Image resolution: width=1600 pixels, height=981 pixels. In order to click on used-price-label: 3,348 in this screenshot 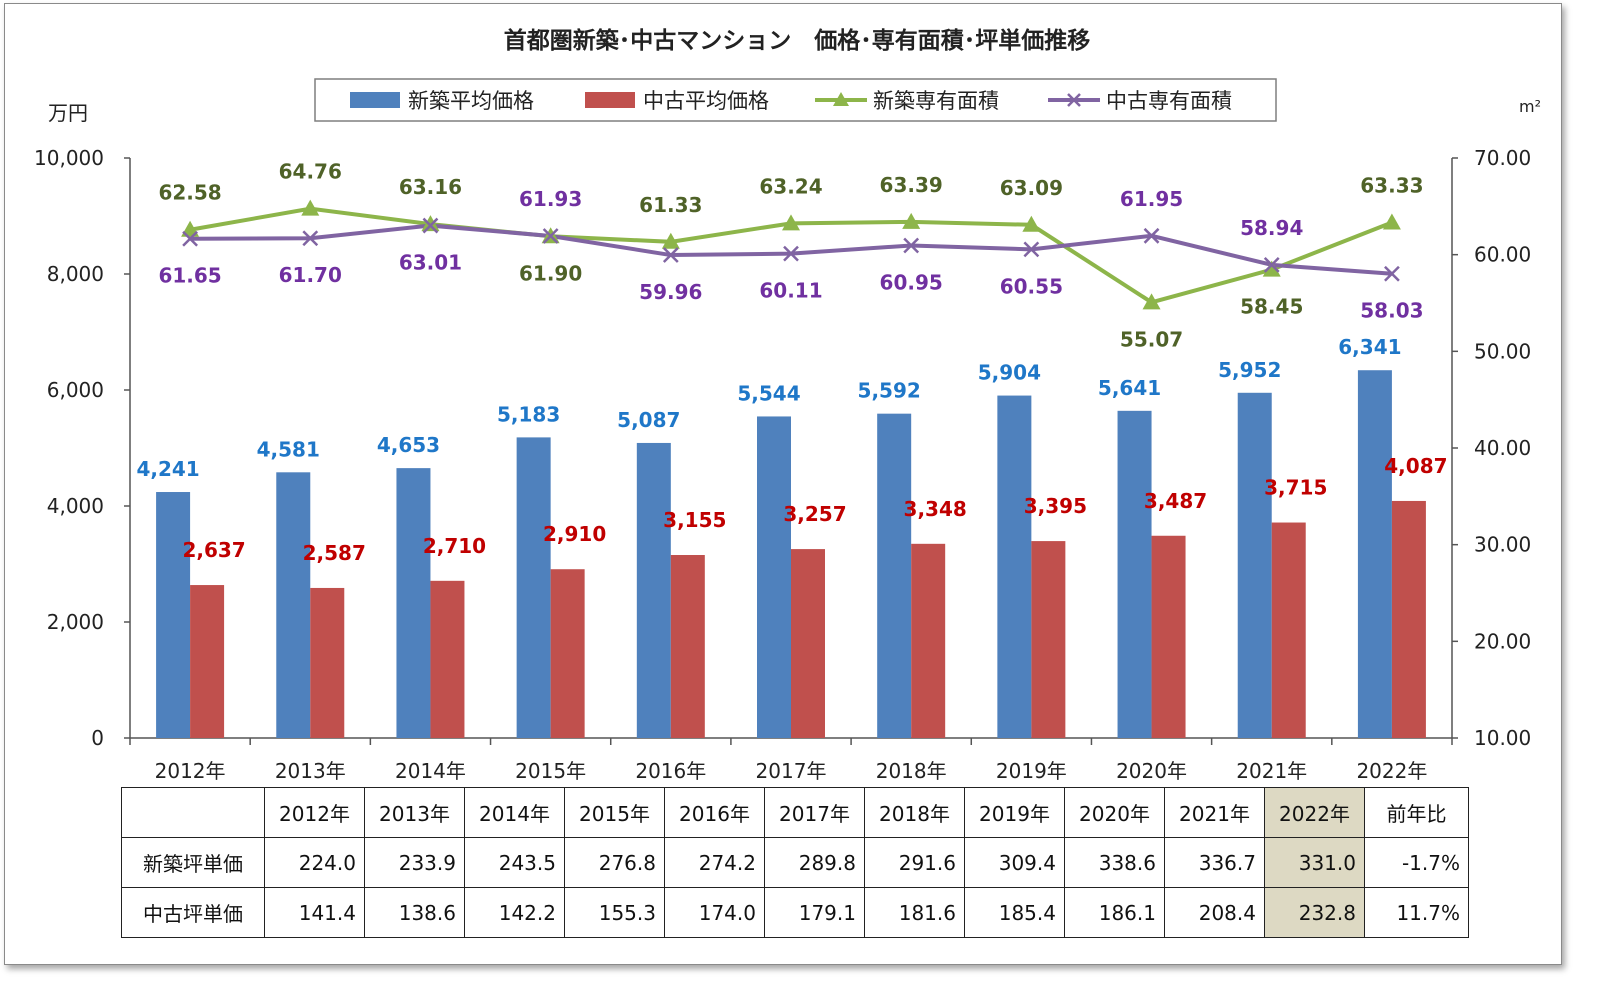, I will do `click(935, 509)`.